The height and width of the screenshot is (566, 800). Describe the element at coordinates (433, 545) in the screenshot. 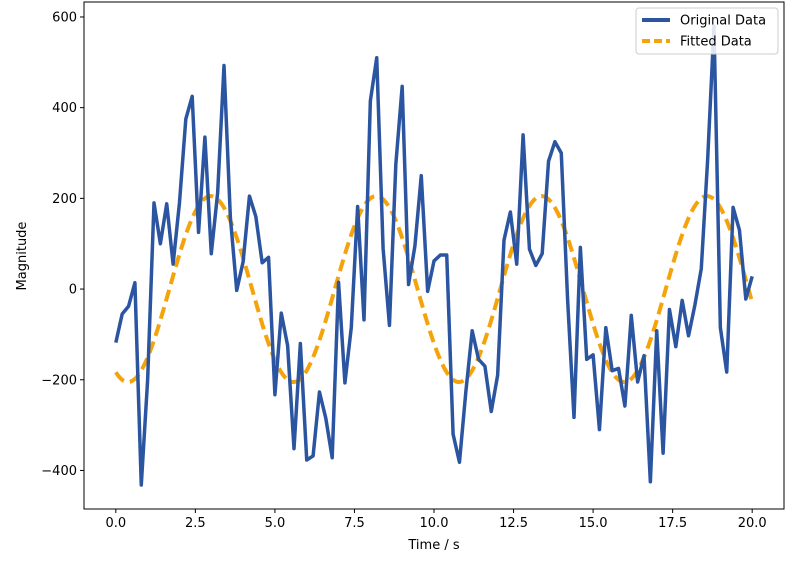

I see `x-axis-label: Time / s` at that location.